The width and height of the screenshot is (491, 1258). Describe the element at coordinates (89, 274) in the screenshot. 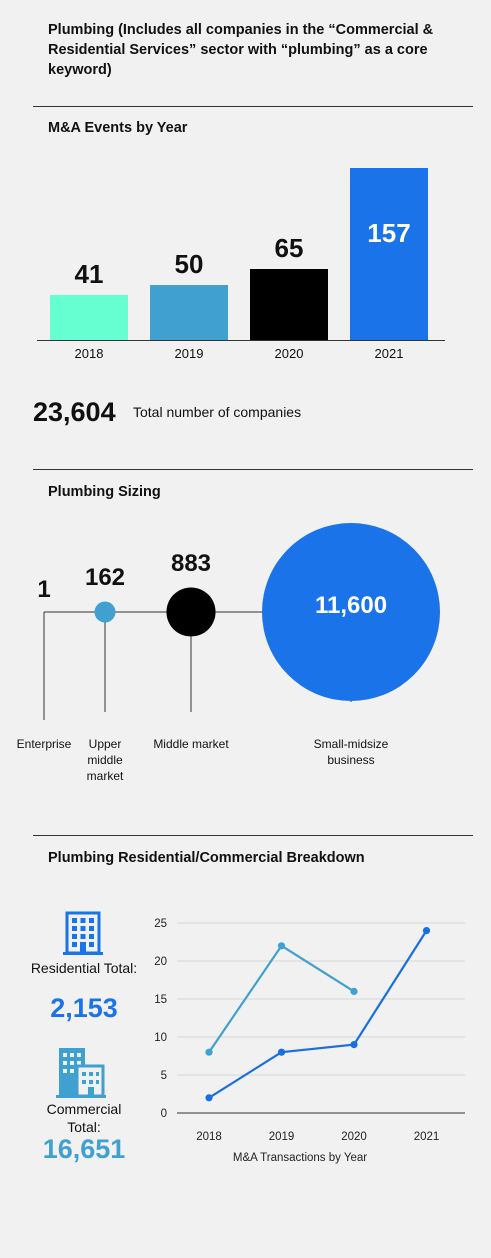

I see `bar-value-label: 41` at that location.